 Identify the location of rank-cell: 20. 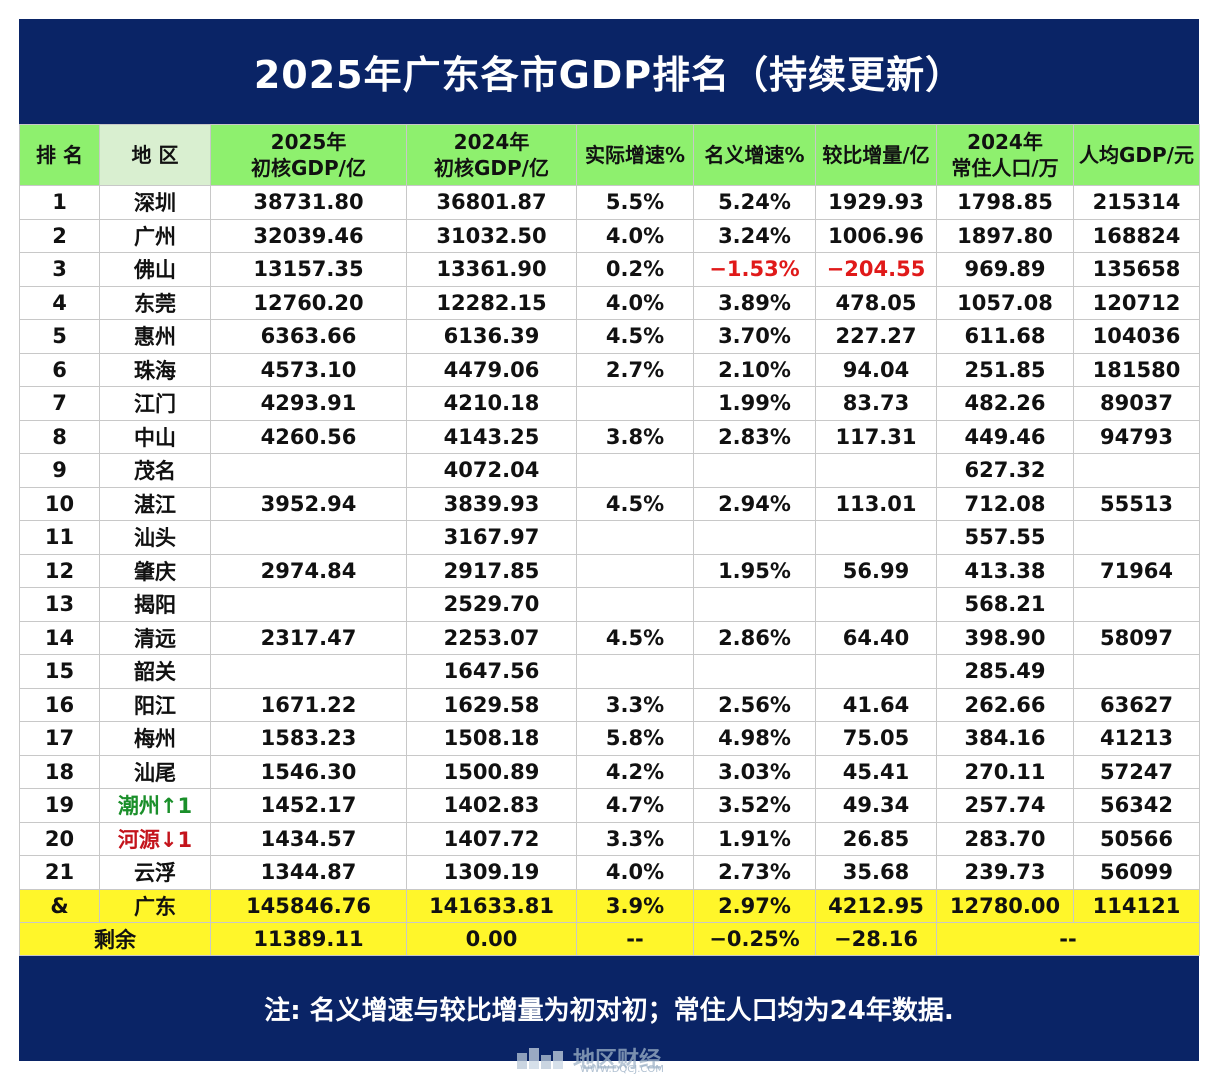
(59, 838).